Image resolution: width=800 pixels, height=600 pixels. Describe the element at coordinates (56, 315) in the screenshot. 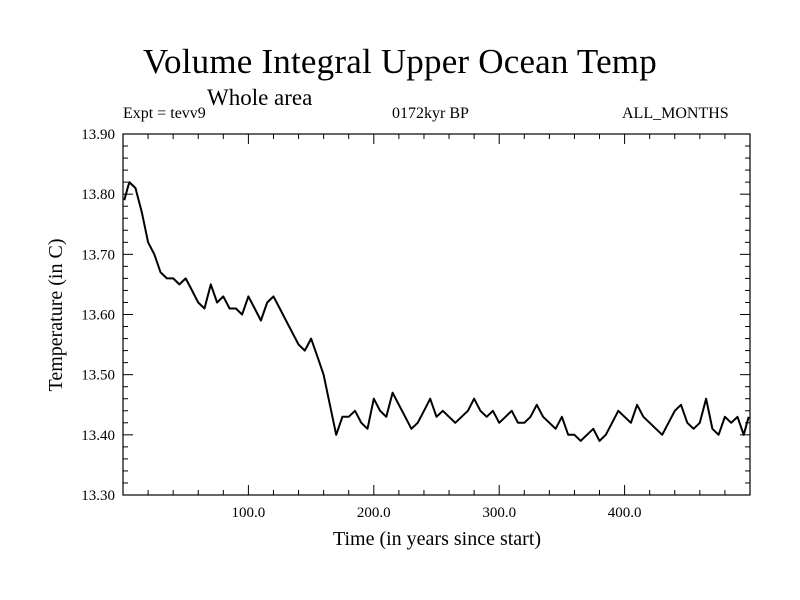

I see `y-axis-label: Temperature (in C)` at that location.